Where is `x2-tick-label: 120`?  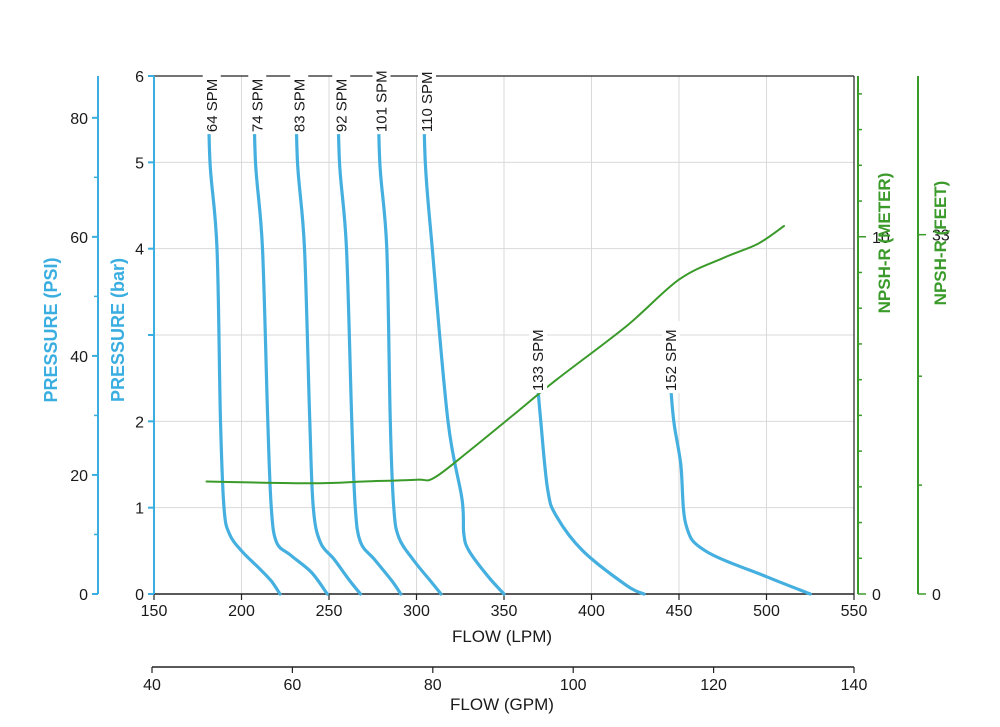 x2-tick-label: 120 is located at coordinates (713, 685).